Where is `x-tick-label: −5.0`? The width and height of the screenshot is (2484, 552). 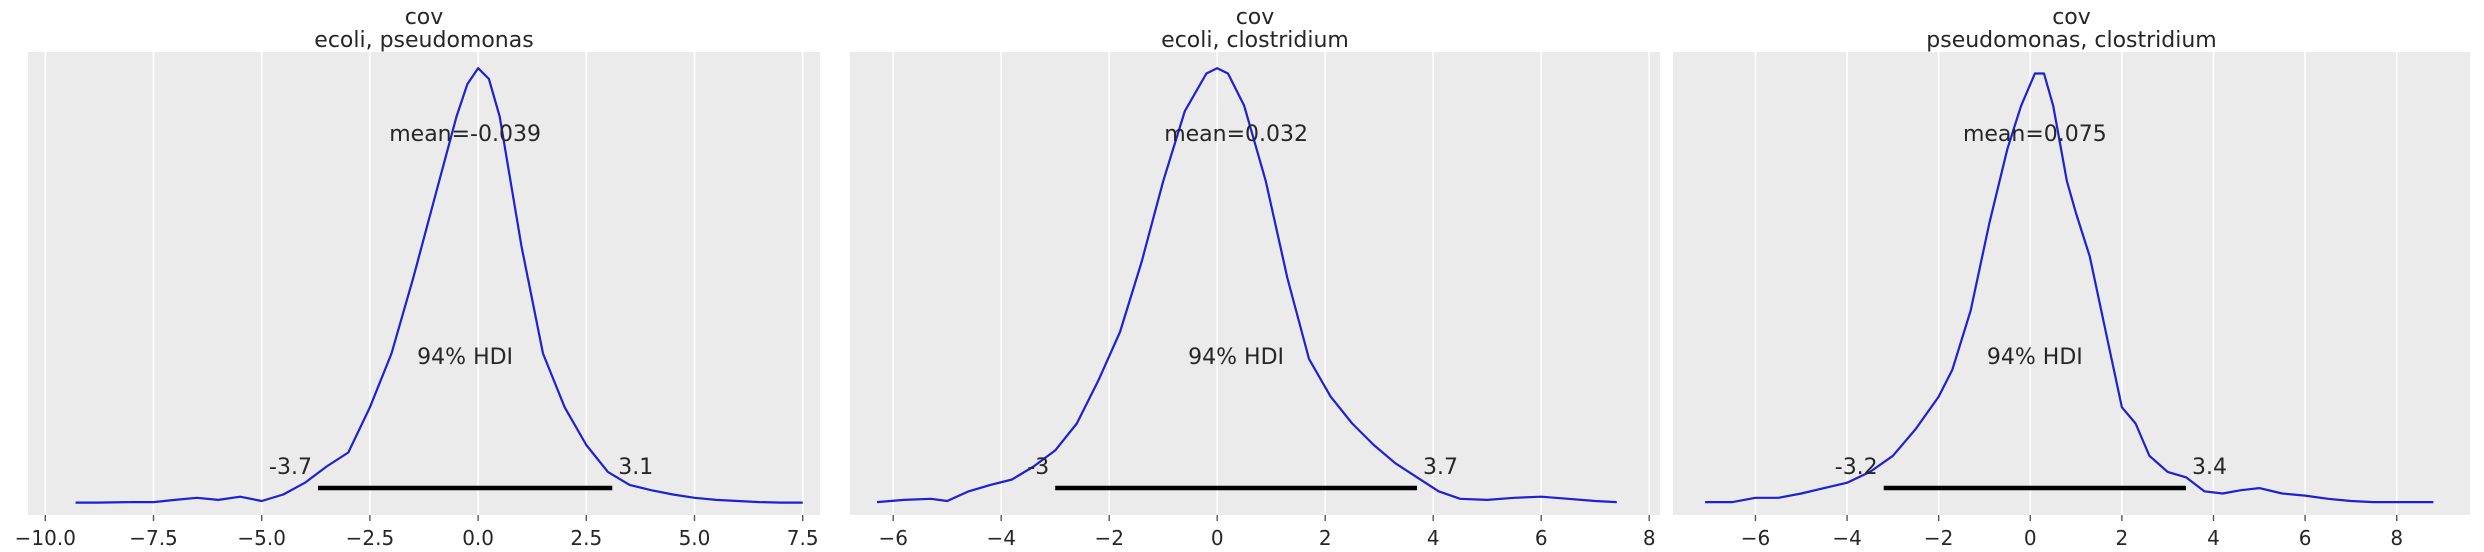
x-tick-label: −5.0 is located at coordinates (261, 538).